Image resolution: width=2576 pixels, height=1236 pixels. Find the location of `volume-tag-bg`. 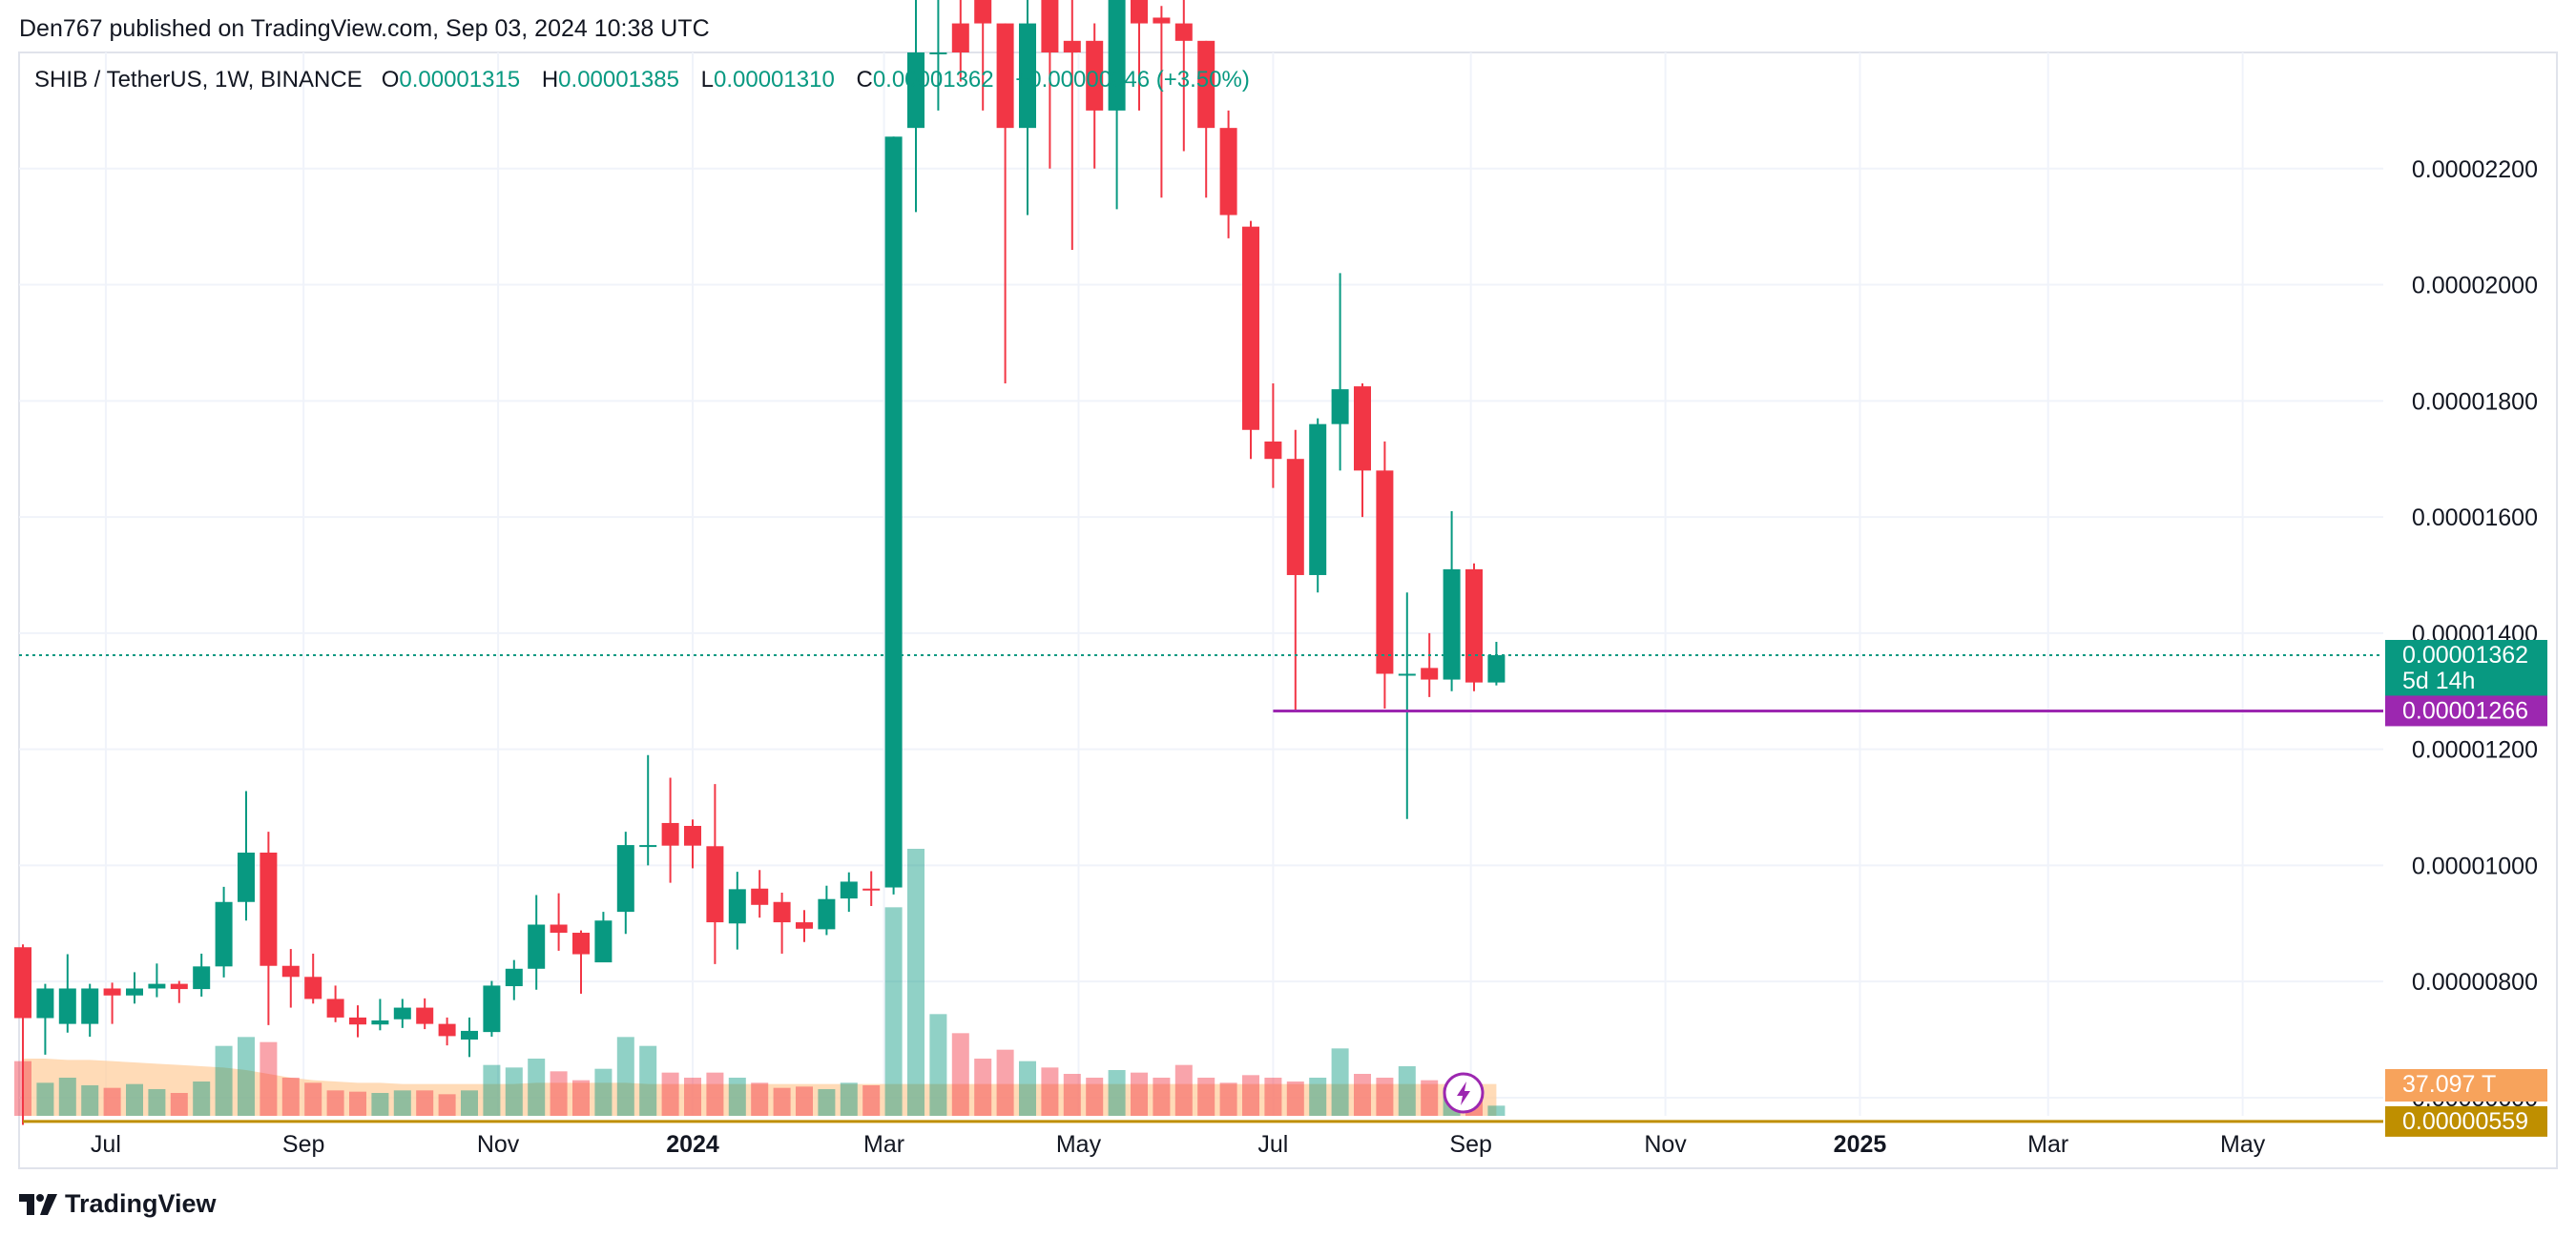

volume-tag-bg is located at coordinates (2466, 1085).